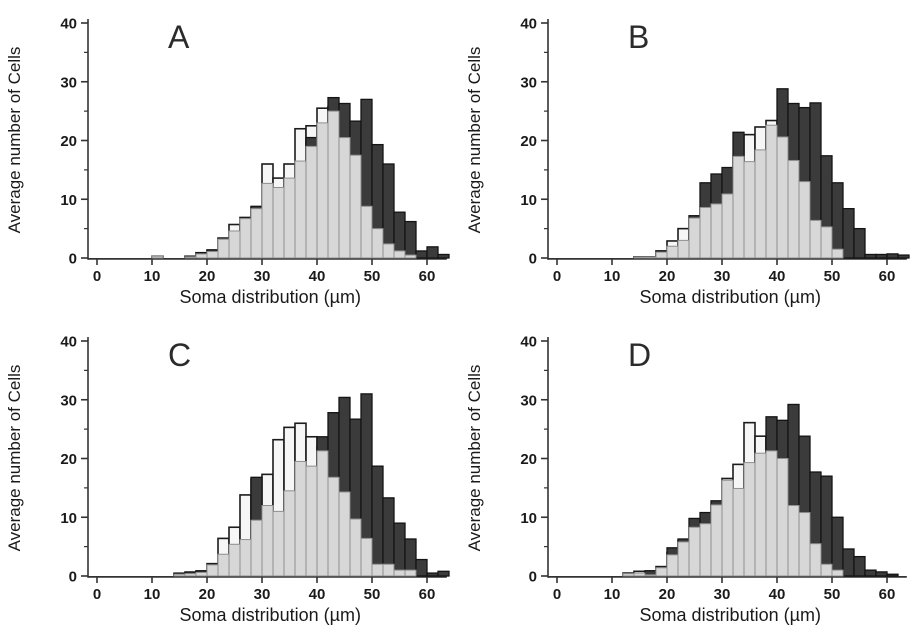 The width and height of the screenshot is (920, 636). What do you see at coordinates (474, 140) in the screenshot?
I see `y-axis-title: Average number of Cells` at bounding box center [474, 140].